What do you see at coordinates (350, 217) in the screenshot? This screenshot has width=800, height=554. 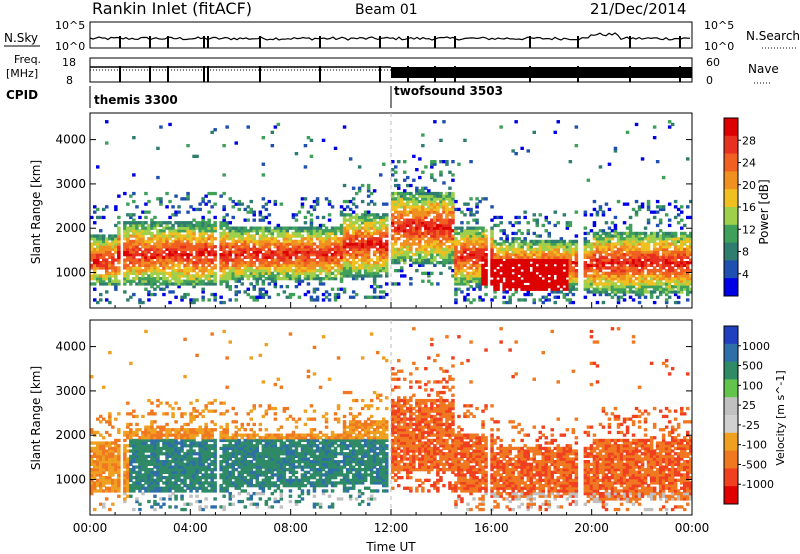 I see `power-cell-1914` at bounding box center [350, 217].